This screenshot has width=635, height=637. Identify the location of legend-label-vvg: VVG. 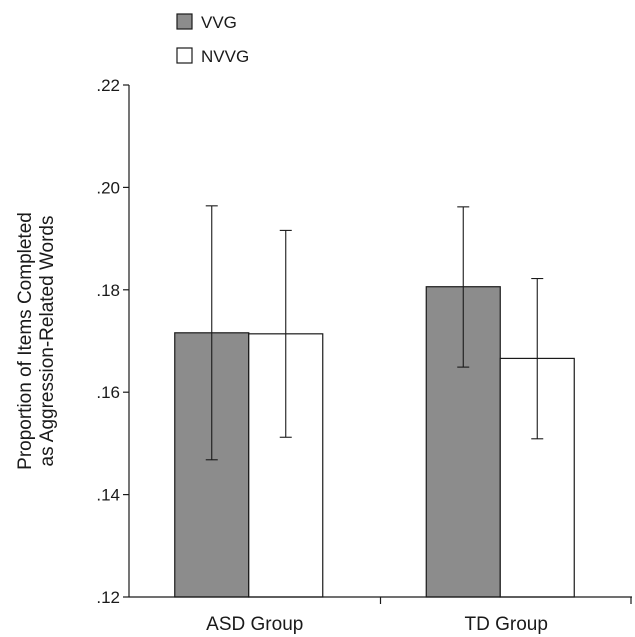
(219, 22).